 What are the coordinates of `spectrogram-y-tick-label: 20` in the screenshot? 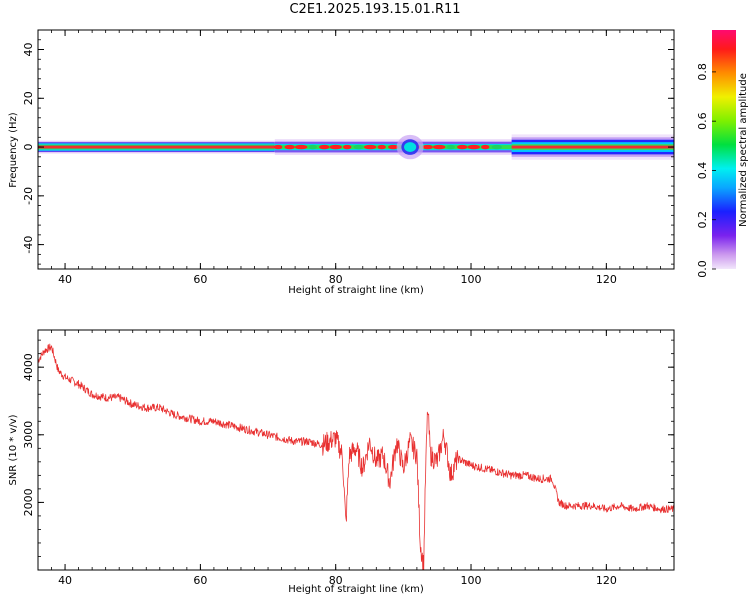 It's located at (28, 98).